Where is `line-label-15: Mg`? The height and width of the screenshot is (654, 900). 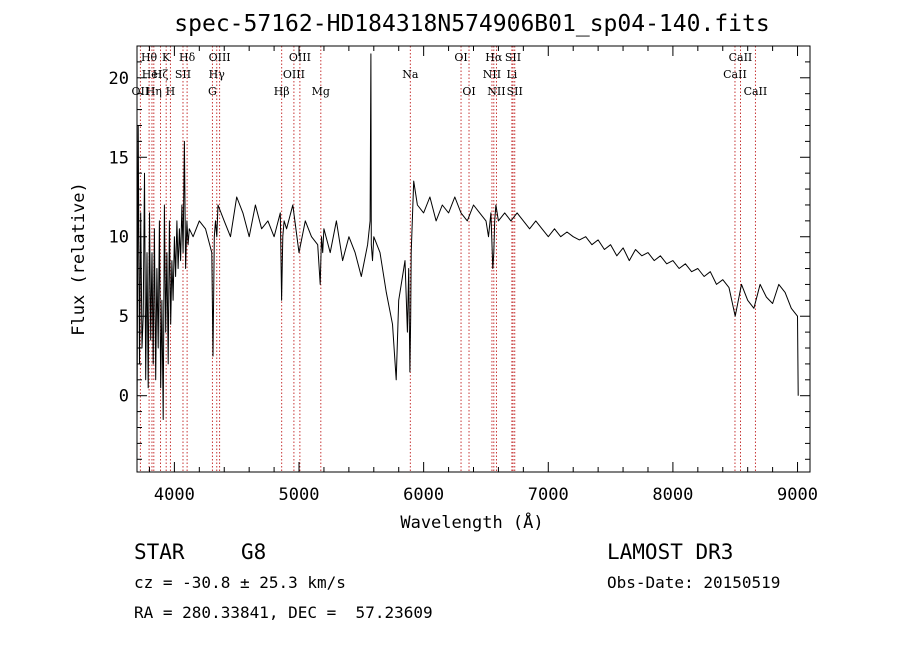 line-label-15: Mg is located at coordinates (321, 91).